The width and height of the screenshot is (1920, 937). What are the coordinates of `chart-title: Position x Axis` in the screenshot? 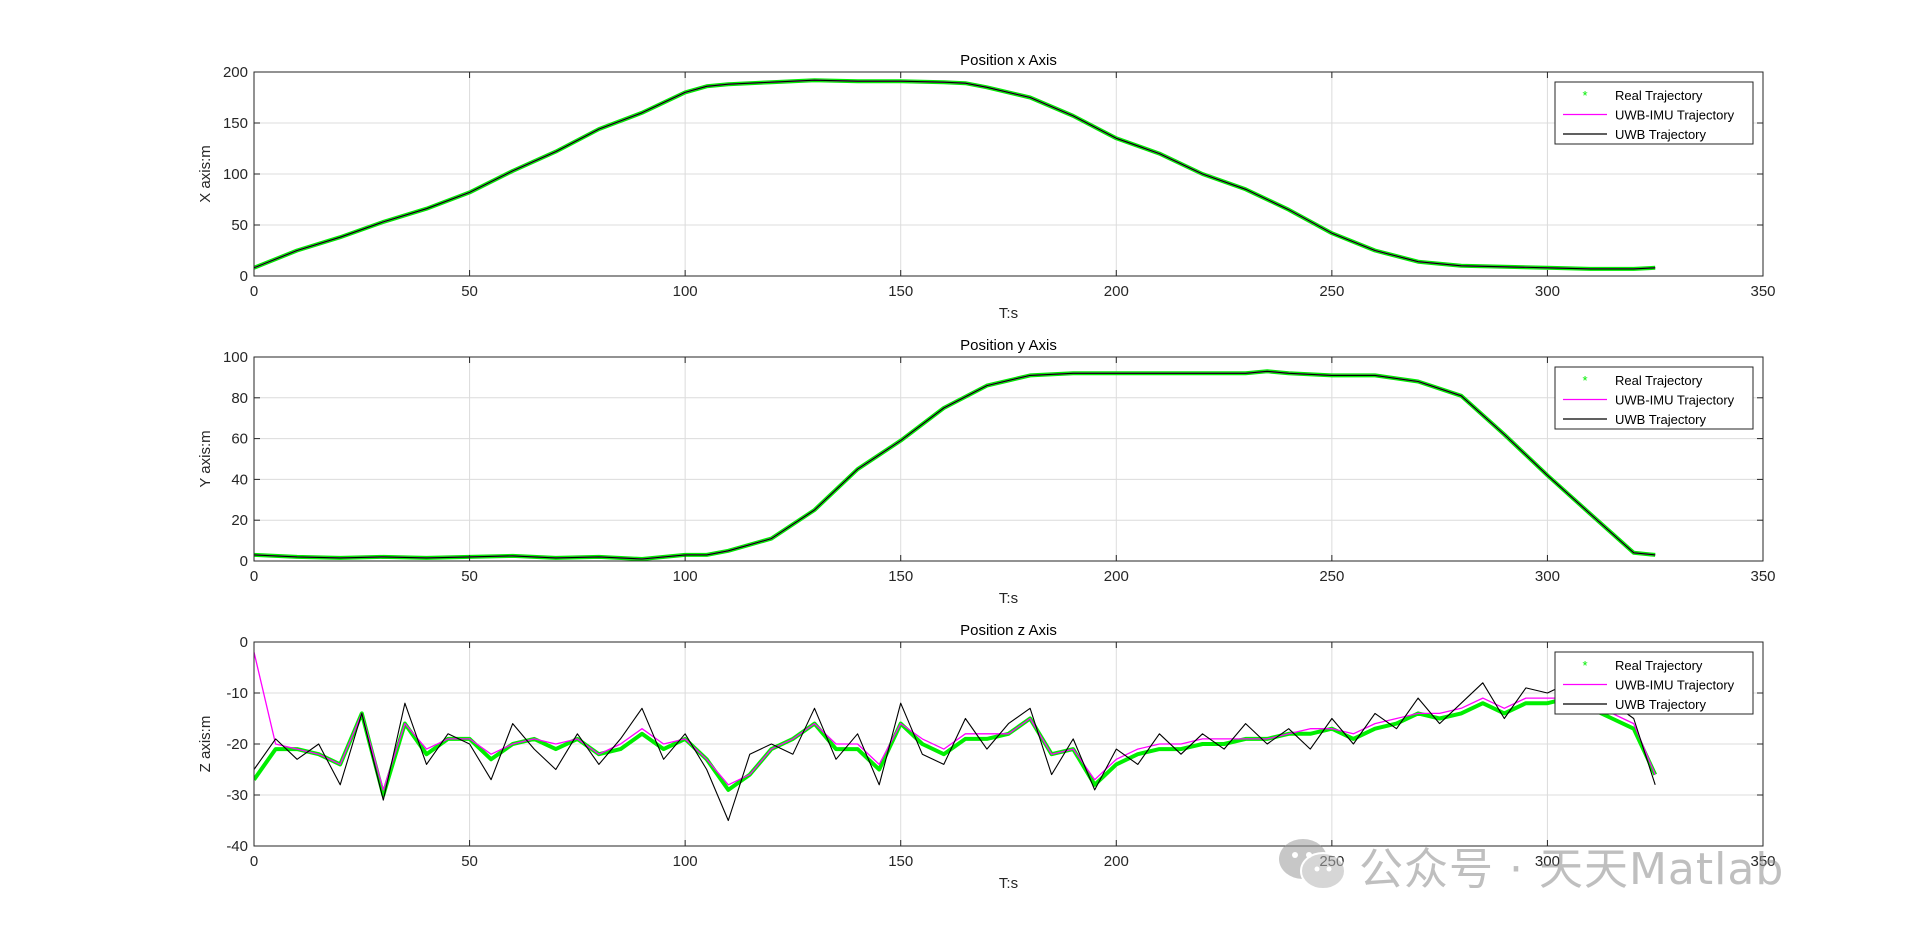 It's located at (1008, 60).